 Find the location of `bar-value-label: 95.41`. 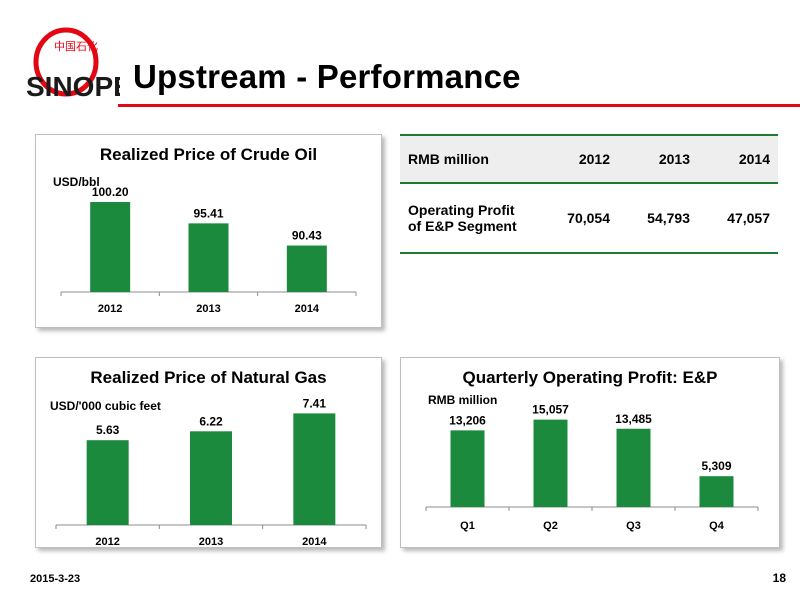

bar-value-label: 95.41 is located at coordinates (208, 213).